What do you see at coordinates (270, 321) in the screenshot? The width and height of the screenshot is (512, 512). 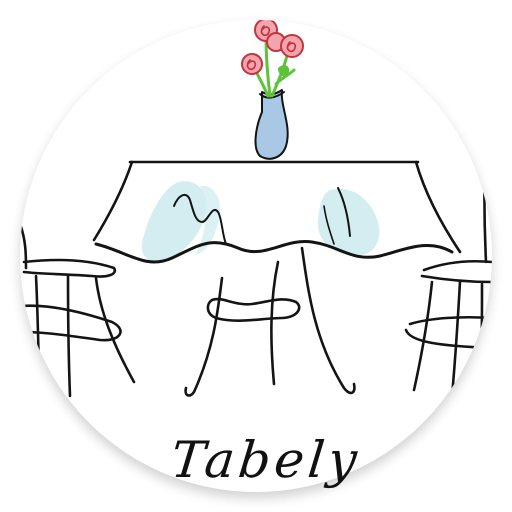 I see `table-legs` at bounding box center [270, 321].